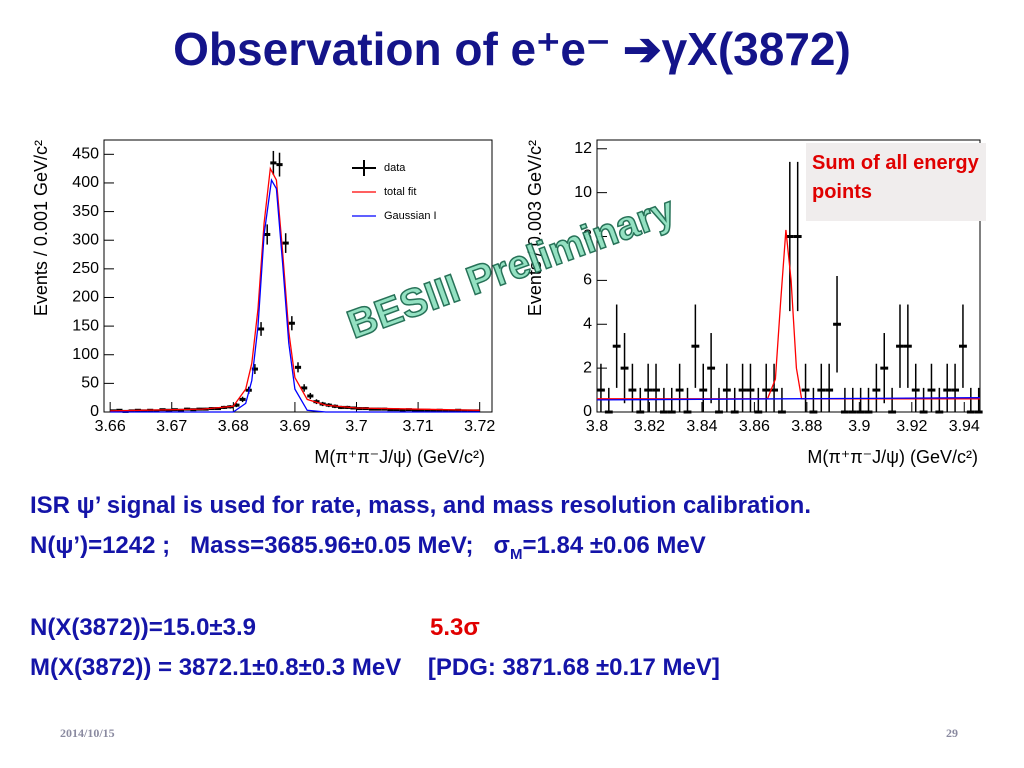  I want to click on y-tick-label: 100, so click(85, 354).